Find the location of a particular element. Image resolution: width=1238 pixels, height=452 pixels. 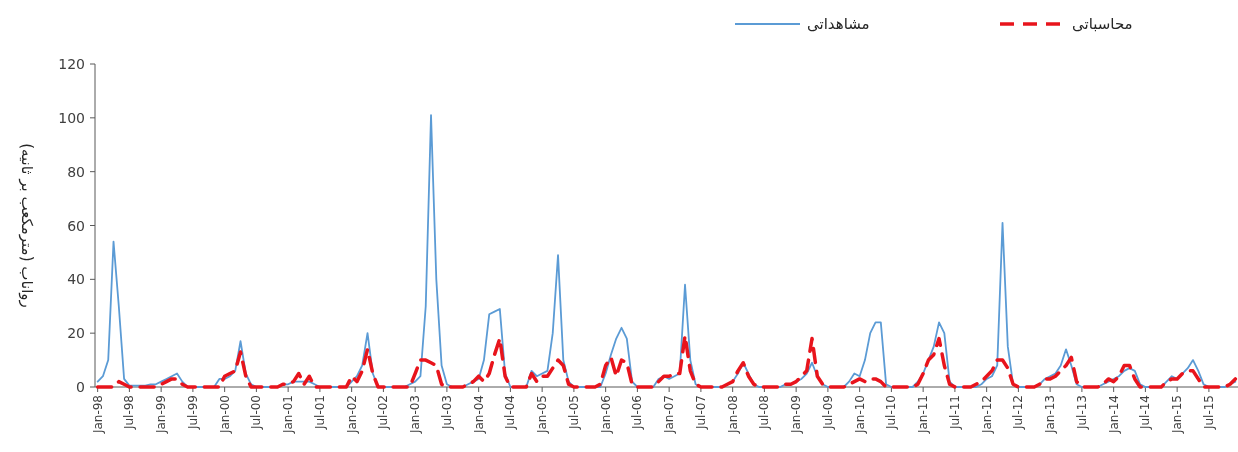

x-tick-label: Jul-05 is located at coordinates (573, 413).